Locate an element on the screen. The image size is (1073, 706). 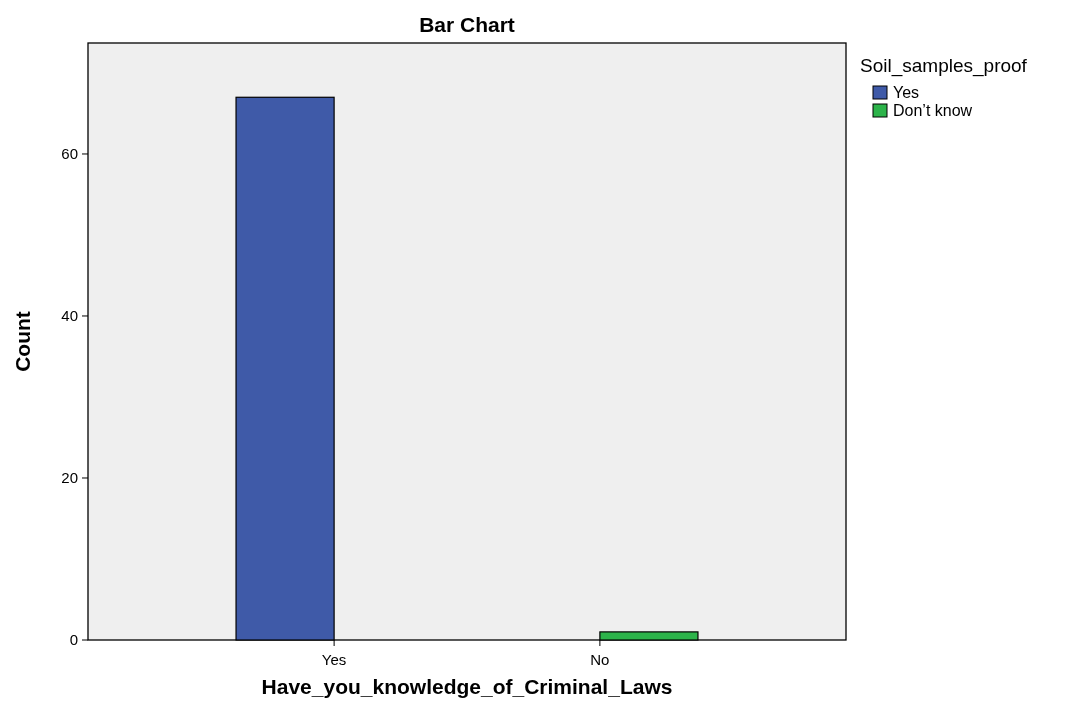
y-tick-label: 0 is located at coordinates (73, 639).